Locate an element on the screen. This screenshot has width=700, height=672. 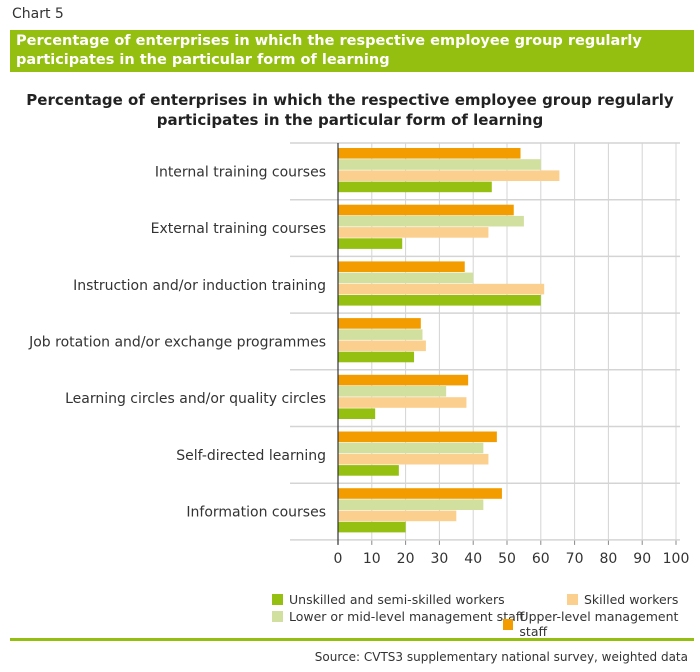
x-tick-label: 30 is located at coordinates (439, 559).